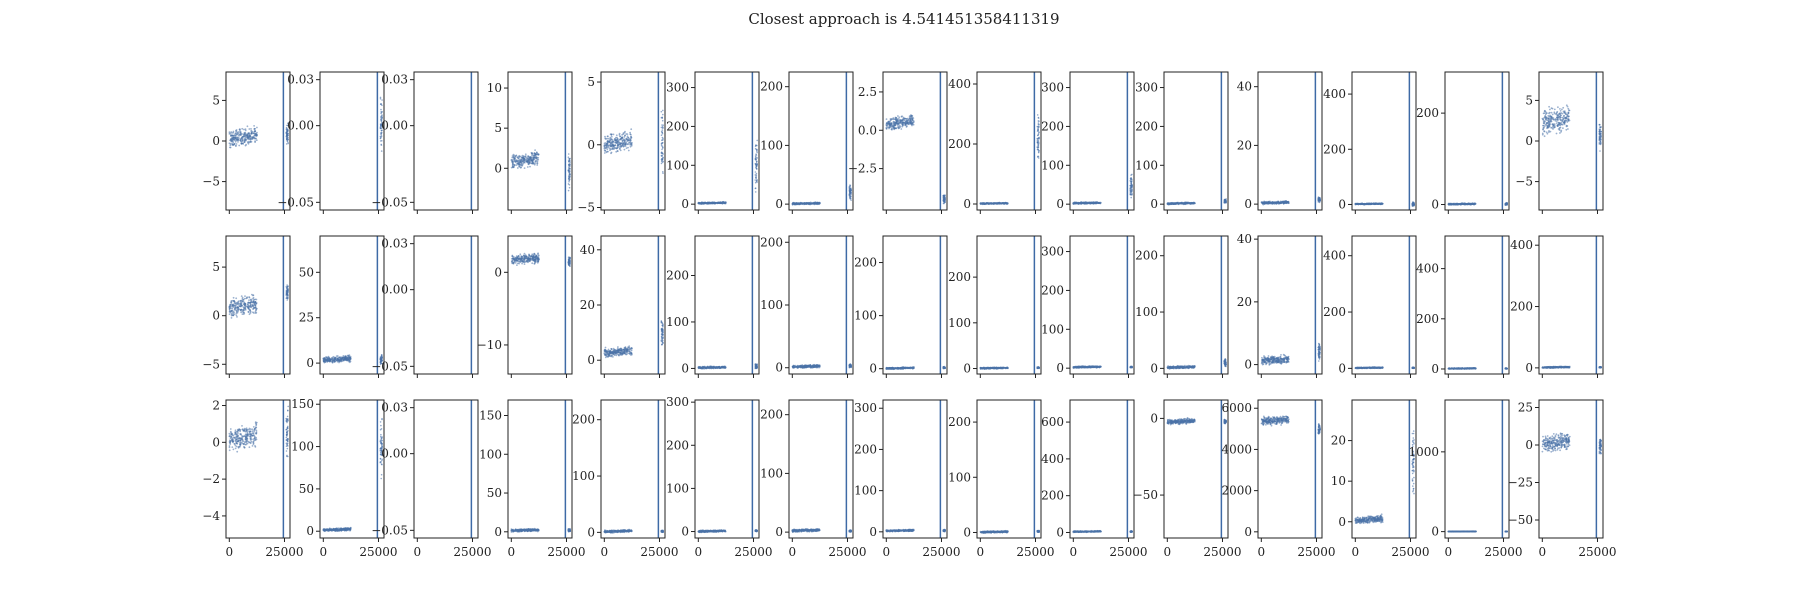 This screenshot has height=600, width=1800. I want to click on subplot-r1-c0: −505, so click(246, 306).